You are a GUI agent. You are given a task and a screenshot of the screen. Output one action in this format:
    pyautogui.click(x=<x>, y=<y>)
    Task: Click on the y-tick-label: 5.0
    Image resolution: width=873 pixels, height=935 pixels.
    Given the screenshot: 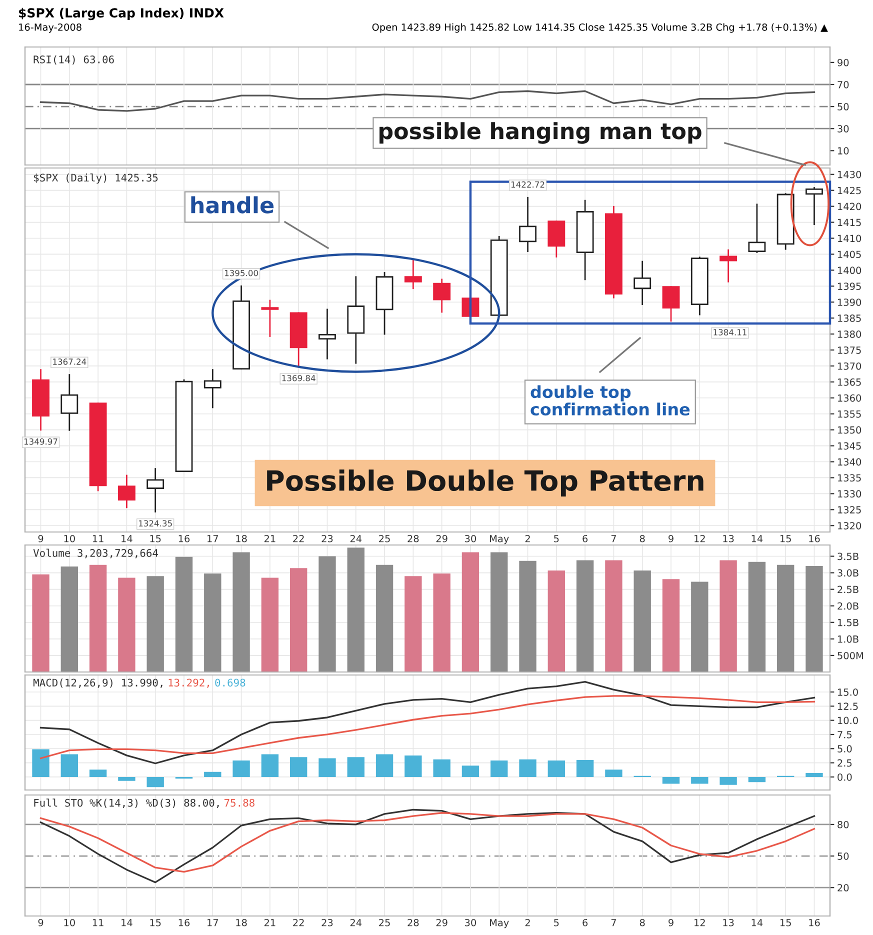 What is the action you would take?
    pyautogui.click(x=845, y=748)
    